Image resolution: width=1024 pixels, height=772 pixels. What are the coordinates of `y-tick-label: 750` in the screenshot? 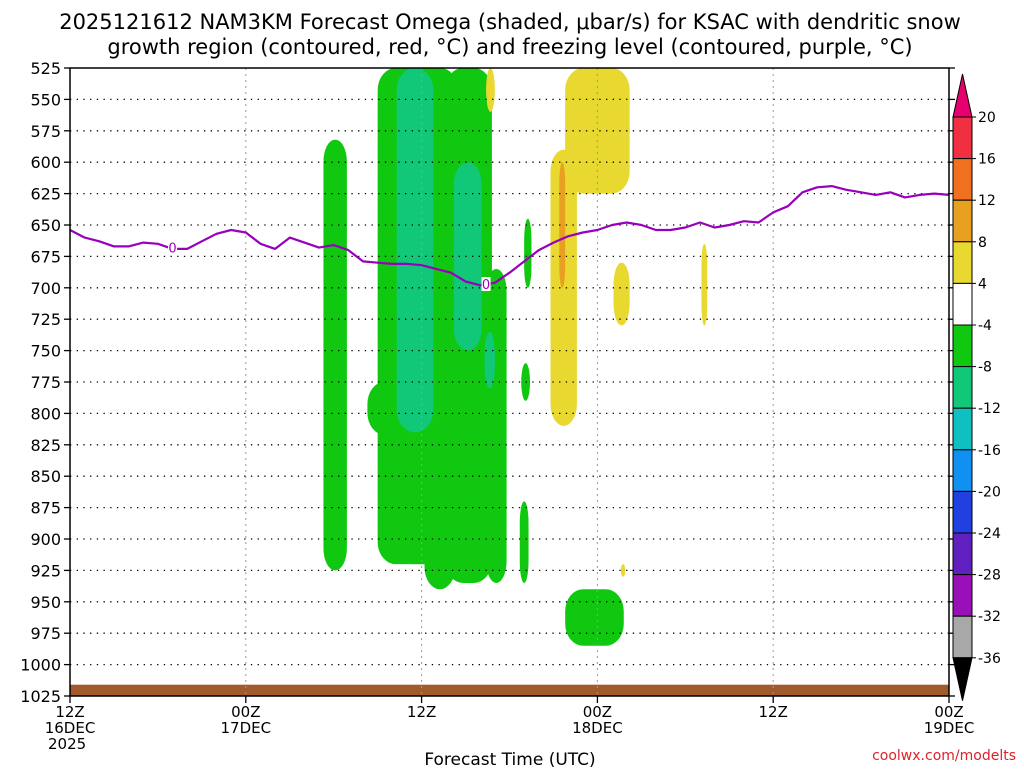 It's located at (45, 351).